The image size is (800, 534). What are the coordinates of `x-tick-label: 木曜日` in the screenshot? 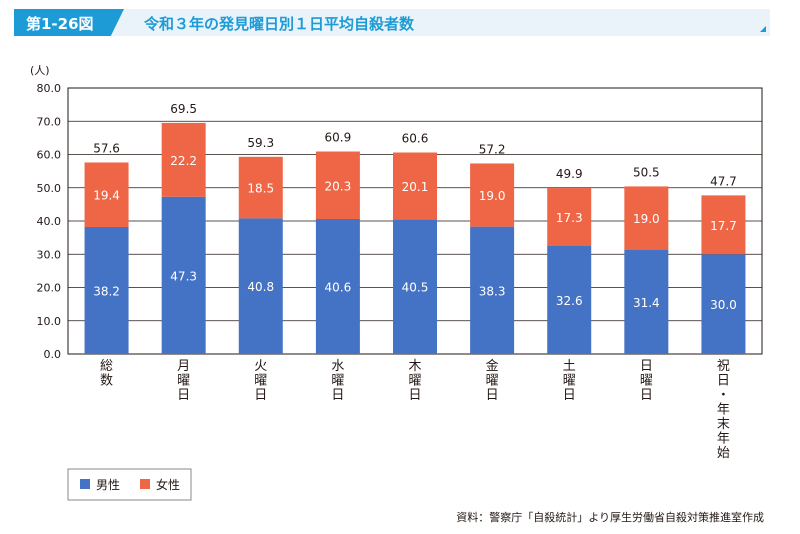 It's located at (414, 381).